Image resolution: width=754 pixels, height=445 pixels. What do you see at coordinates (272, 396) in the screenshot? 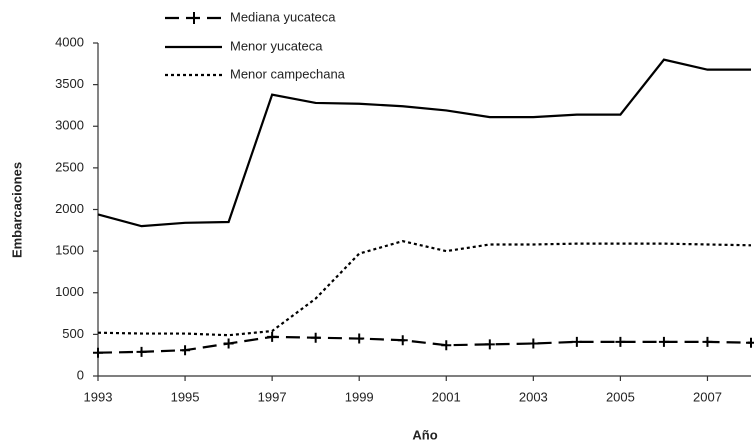
I see `x-tick-label: 1997` at bounding box center [272, 396].